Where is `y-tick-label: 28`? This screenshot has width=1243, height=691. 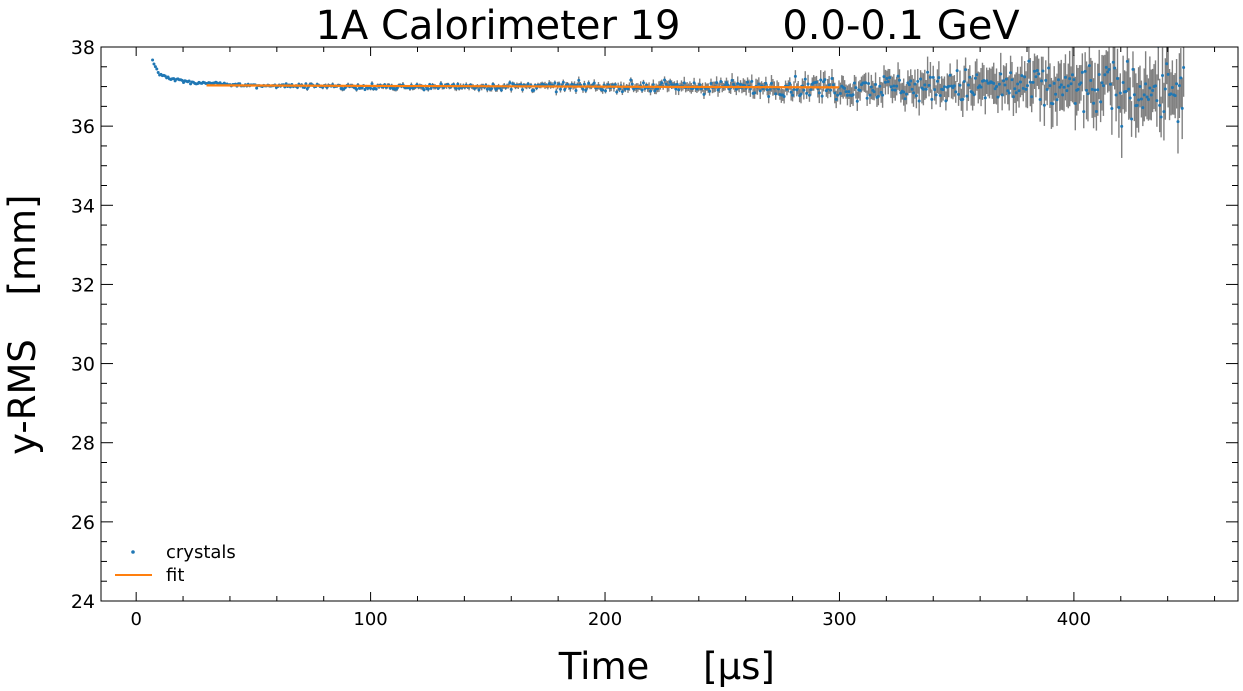
y-tick-label: 28 is located at coordinates (83, 444).